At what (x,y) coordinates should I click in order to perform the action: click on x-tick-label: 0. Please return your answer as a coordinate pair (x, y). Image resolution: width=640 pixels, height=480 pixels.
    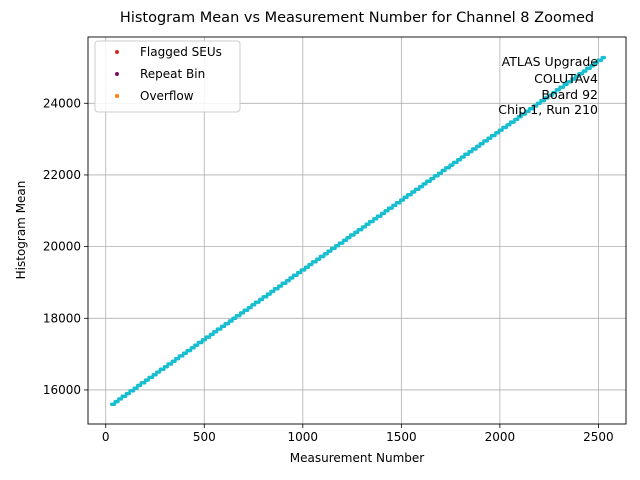
    Looking at the image, I should click on (106, 437).